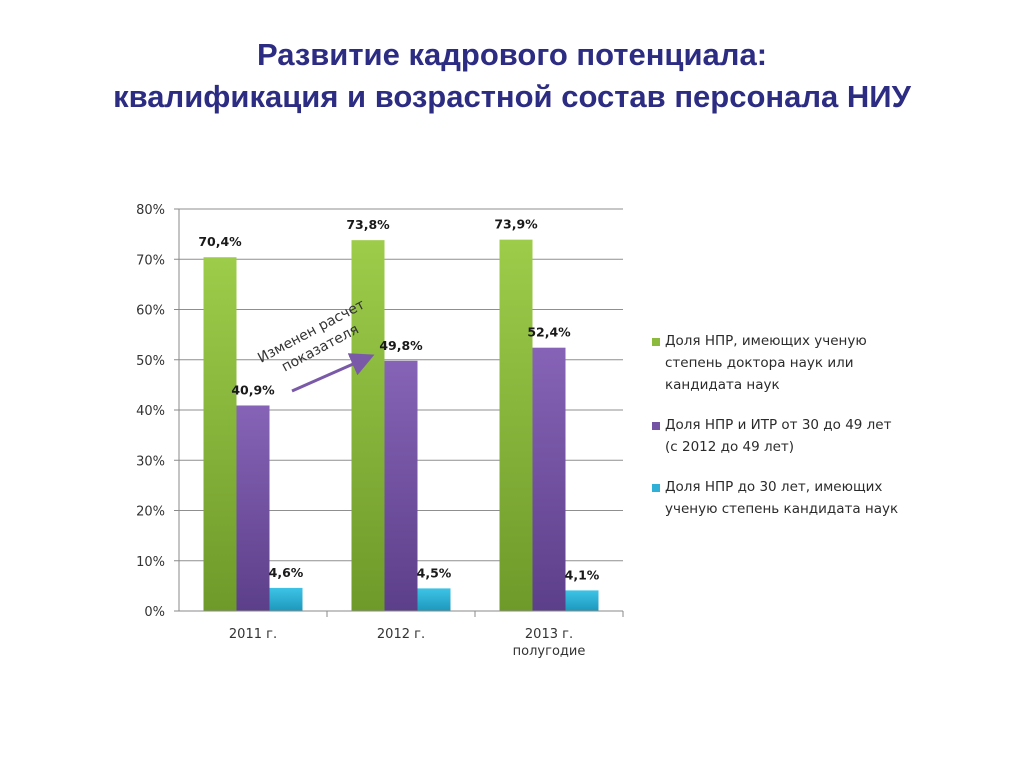  What do you see at coordinates (333, 373) in the screenshot?
I see `annotation-arrow` at bounding box center [333, 373].